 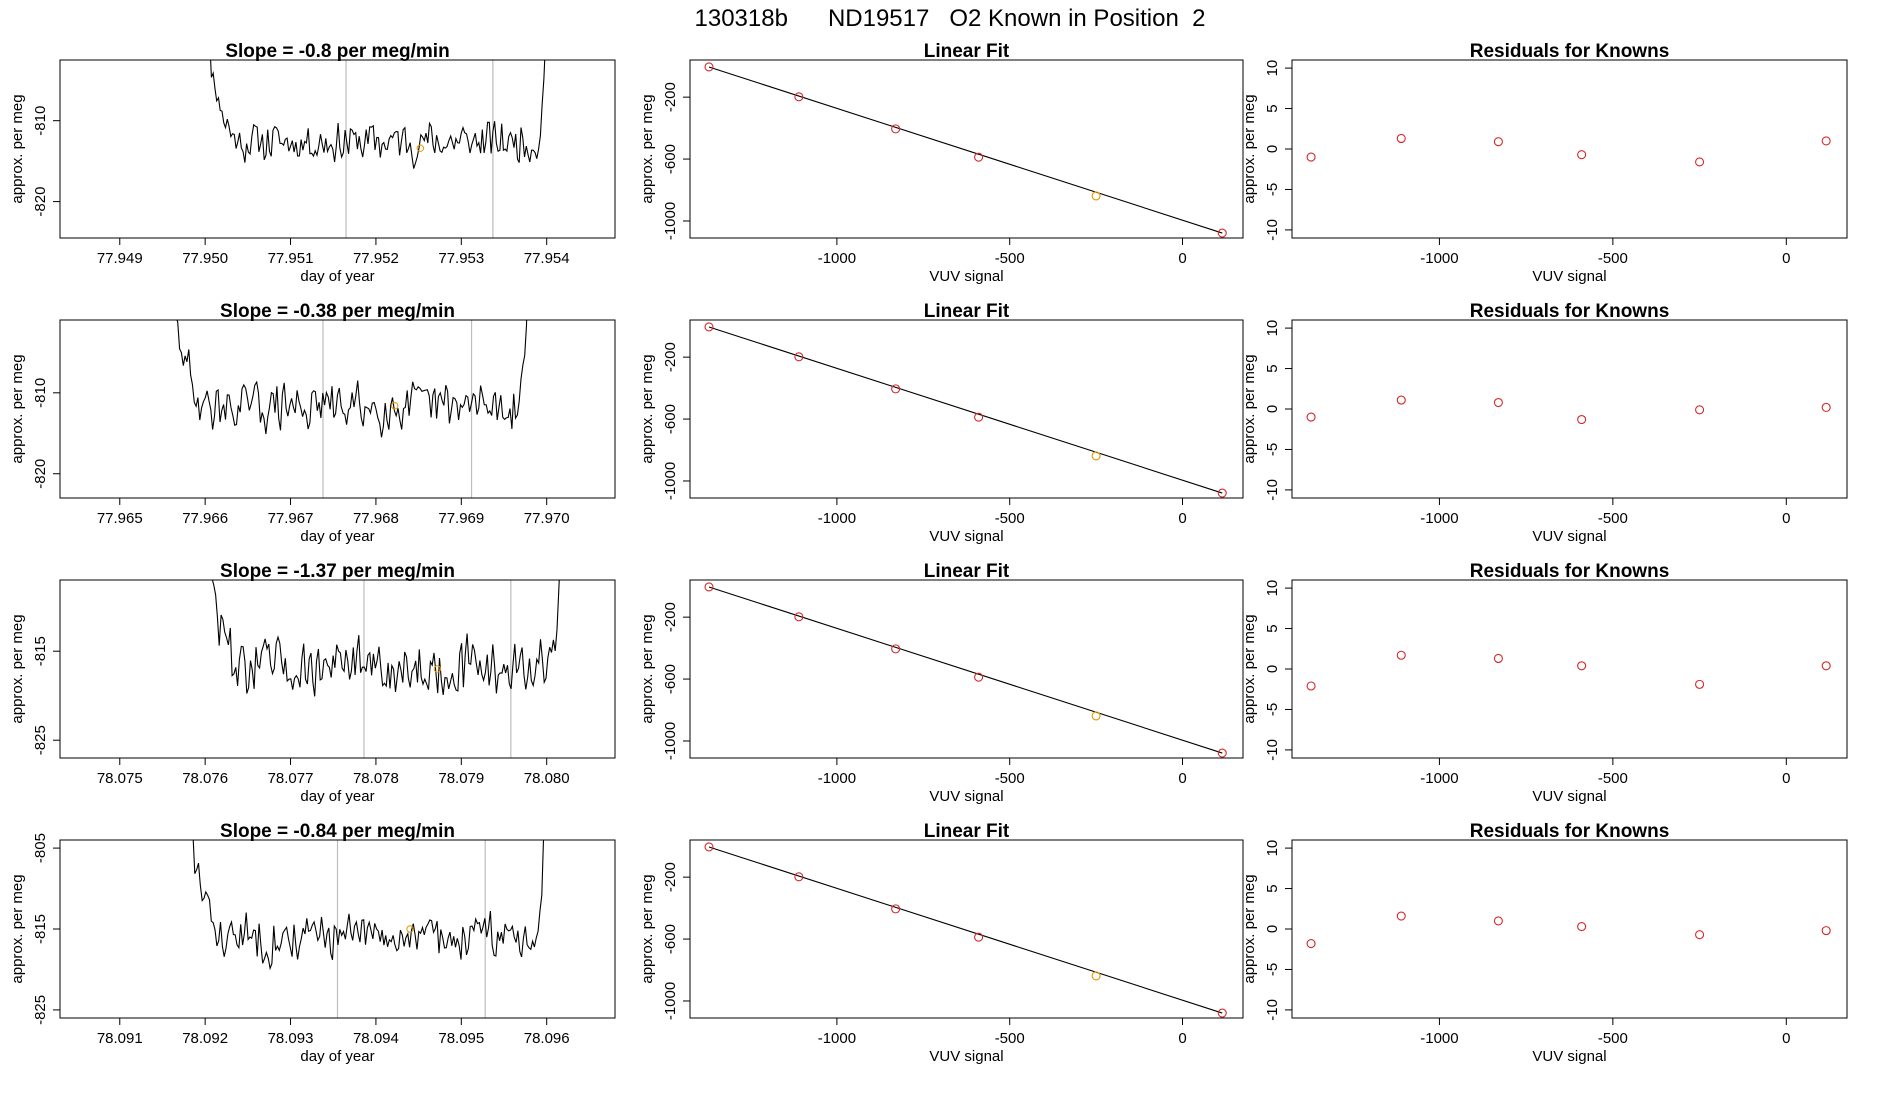 What do you see at coordinates (966, 1056) in the screenshot?
I see `row4-fit-xlabel: VUV signal` at bounding box center [966, 1056].